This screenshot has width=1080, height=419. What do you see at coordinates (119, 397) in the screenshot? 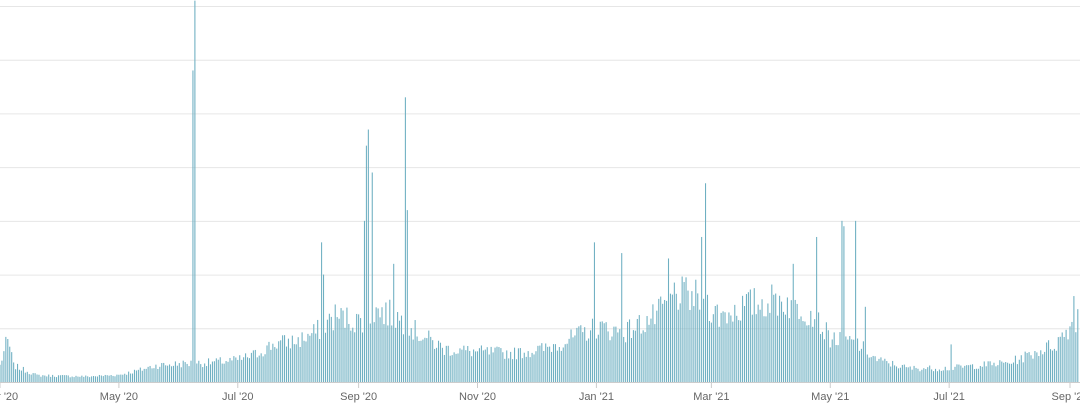
I see `x-tick-label: May '20` at bounding box center [119, 397].